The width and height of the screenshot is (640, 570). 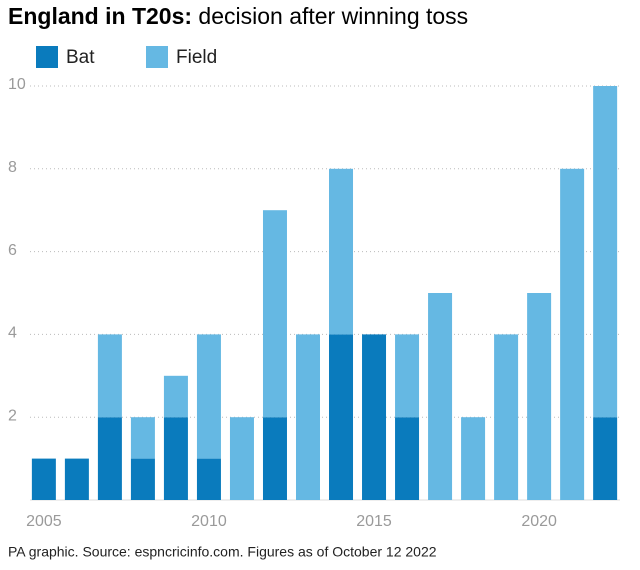 What do you see at coordinates (333, 16) in the screenshot?
I see `title-rest: decision after winning toss` at bounding box center [333, 16].